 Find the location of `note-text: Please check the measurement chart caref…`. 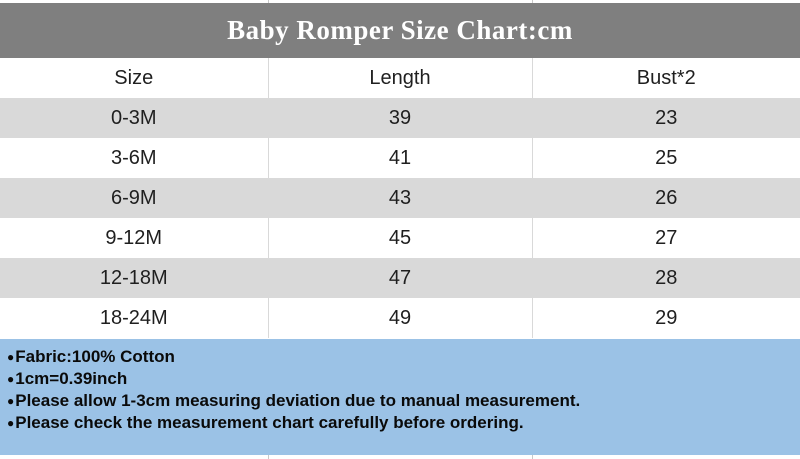

note-text: Please check the measurement chart caref… is located at coordinates (269, 422).